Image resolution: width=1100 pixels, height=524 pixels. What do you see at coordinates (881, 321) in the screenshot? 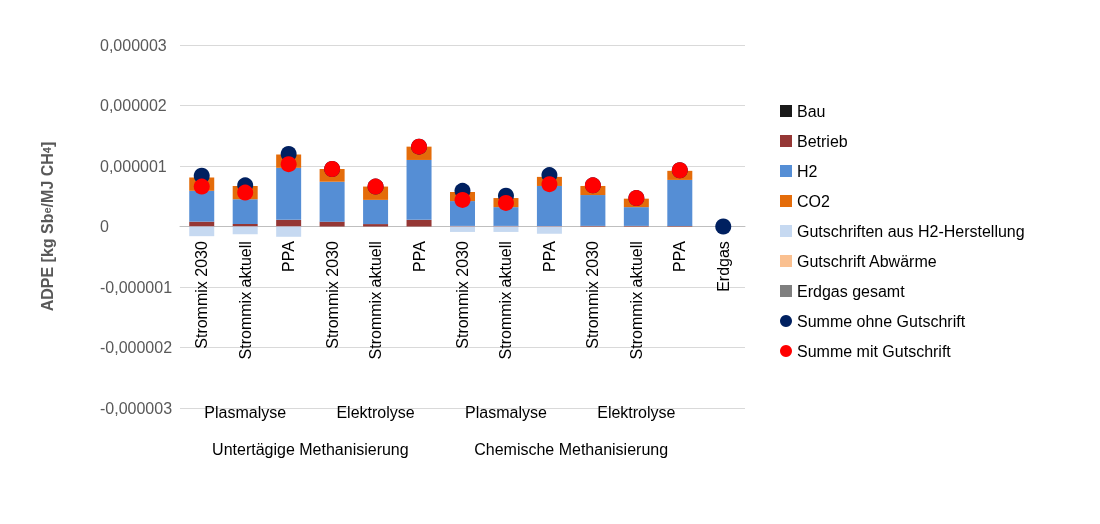
I see `legend-label: Summe ohne Gutschrift` at bounding box center [881, 321].